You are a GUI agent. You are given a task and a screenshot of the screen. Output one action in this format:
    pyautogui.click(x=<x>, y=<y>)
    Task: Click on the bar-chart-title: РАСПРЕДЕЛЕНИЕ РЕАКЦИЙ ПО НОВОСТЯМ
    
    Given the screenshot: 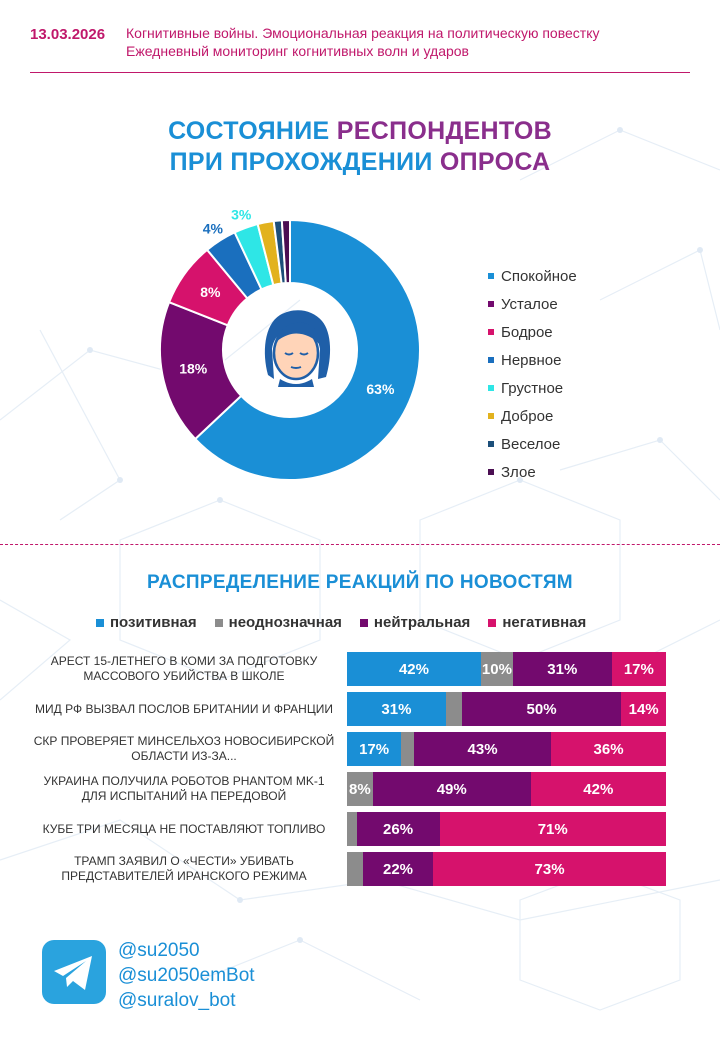 What is the action you would take?
    pyautogui.click(x=360, y=582)
    